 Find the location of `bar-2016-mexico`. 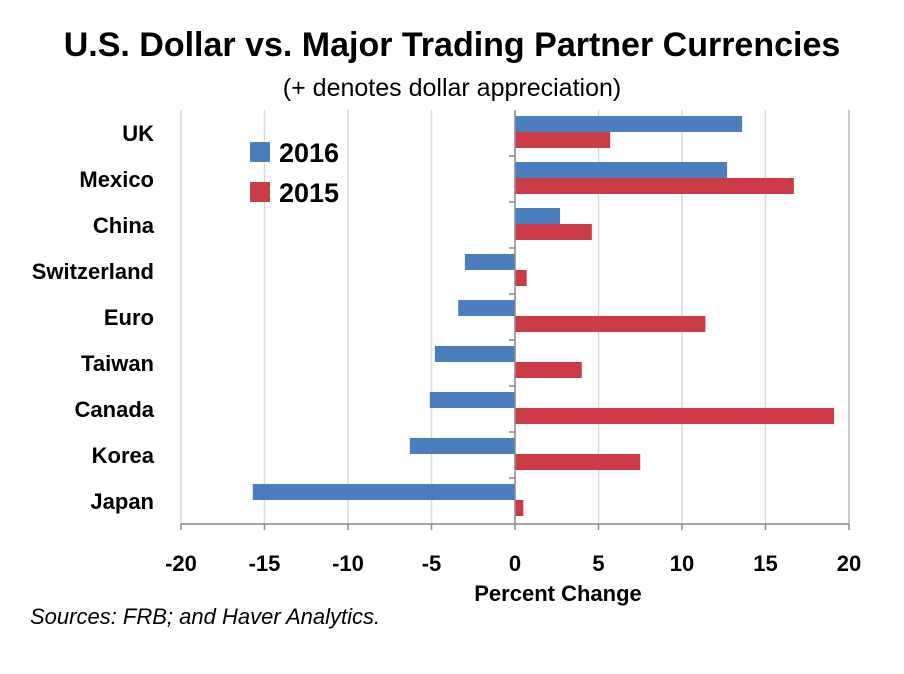

bar-2016-mexico is located at coordinates (621, 170).